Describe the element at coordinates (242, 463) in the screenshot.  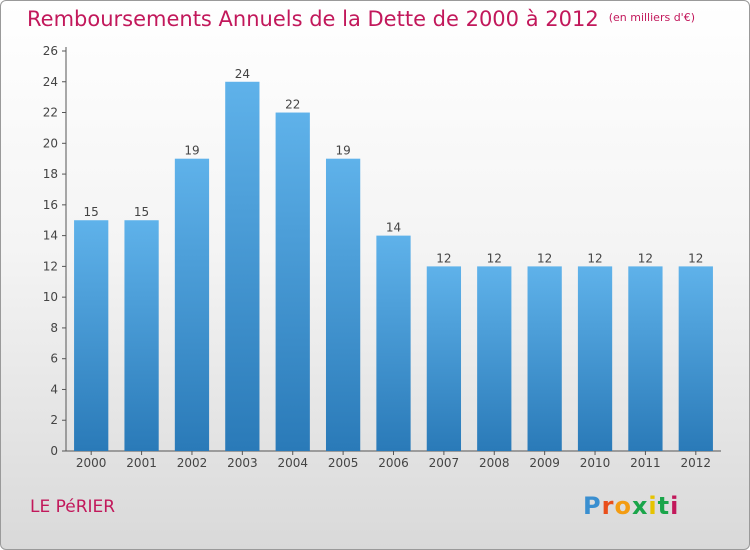
I see `x-tick-label: 2003` at that location.